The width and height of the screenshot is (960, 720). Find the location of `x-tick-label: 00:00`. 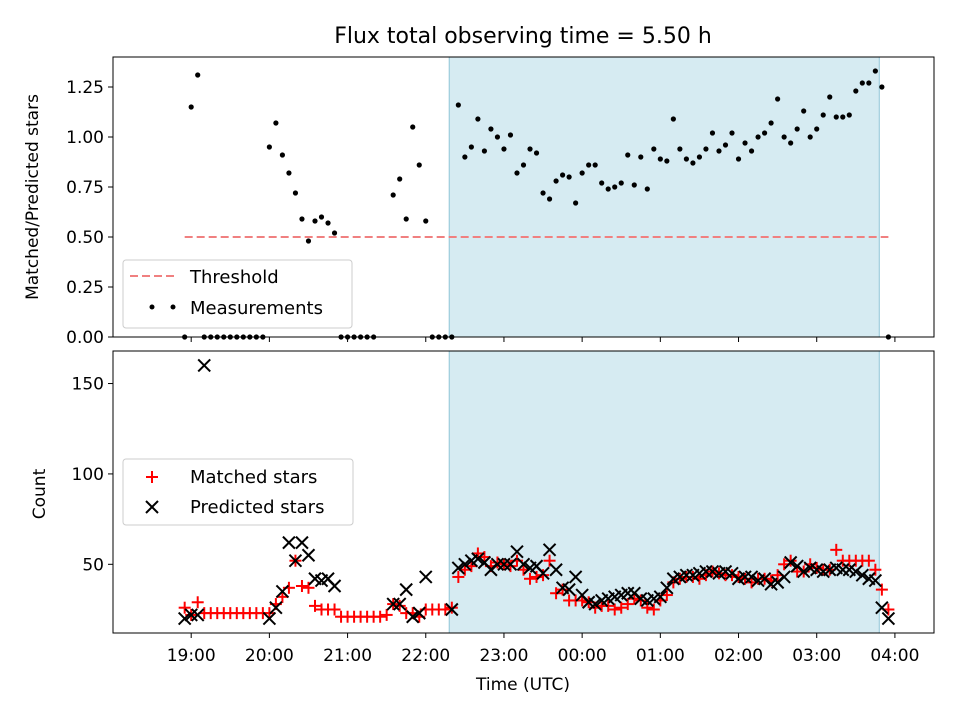

x-tick-label: 00:00 is located at coordinates (582, 656).